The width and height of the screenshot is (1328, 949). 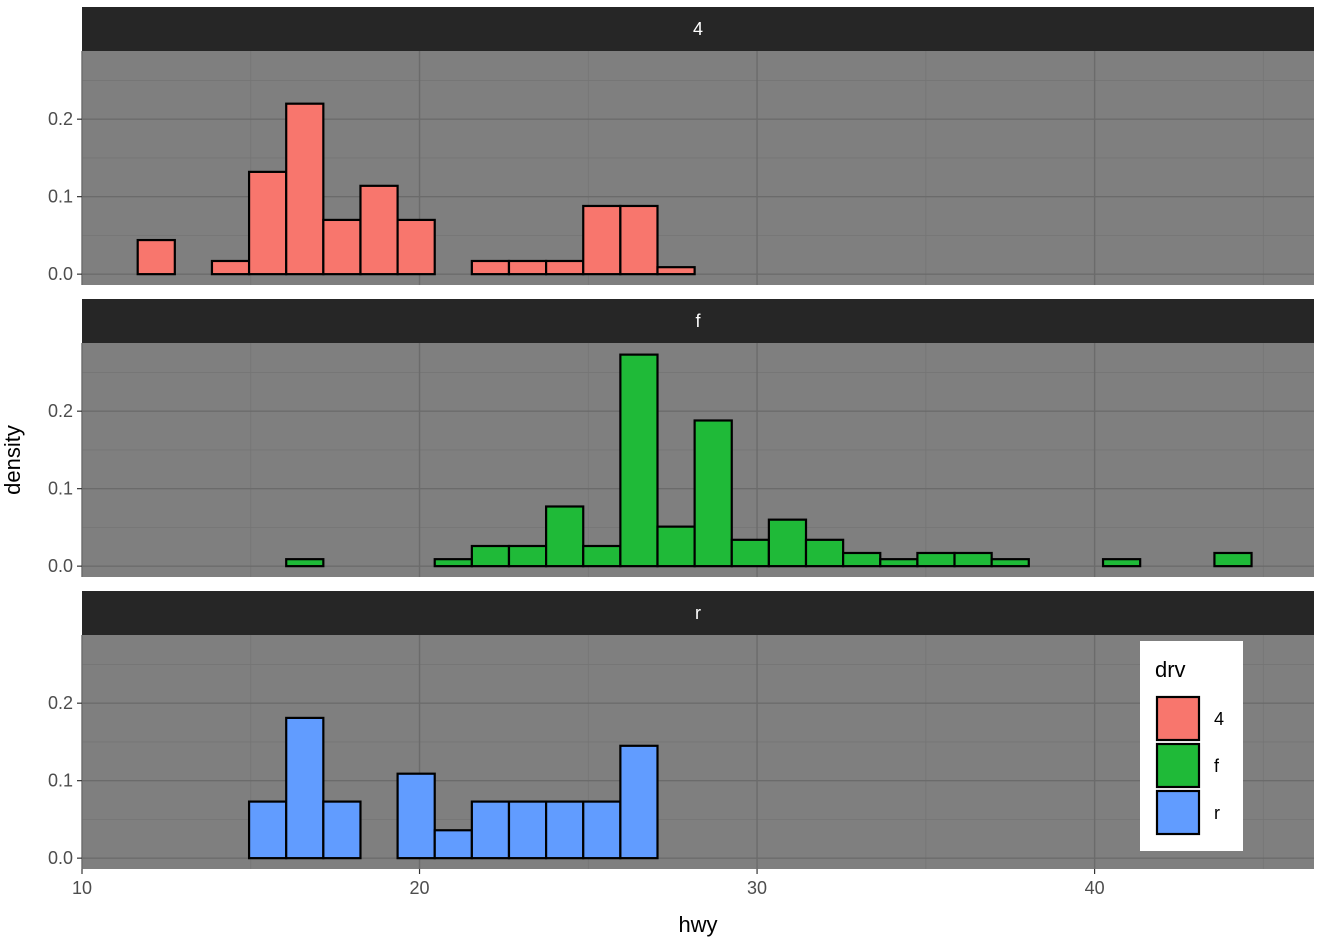 What do you see at coordinates (1095, 888) in the screenshot?
I see `x-axis-tick-label: 40` at bounding box center [1095, 888].